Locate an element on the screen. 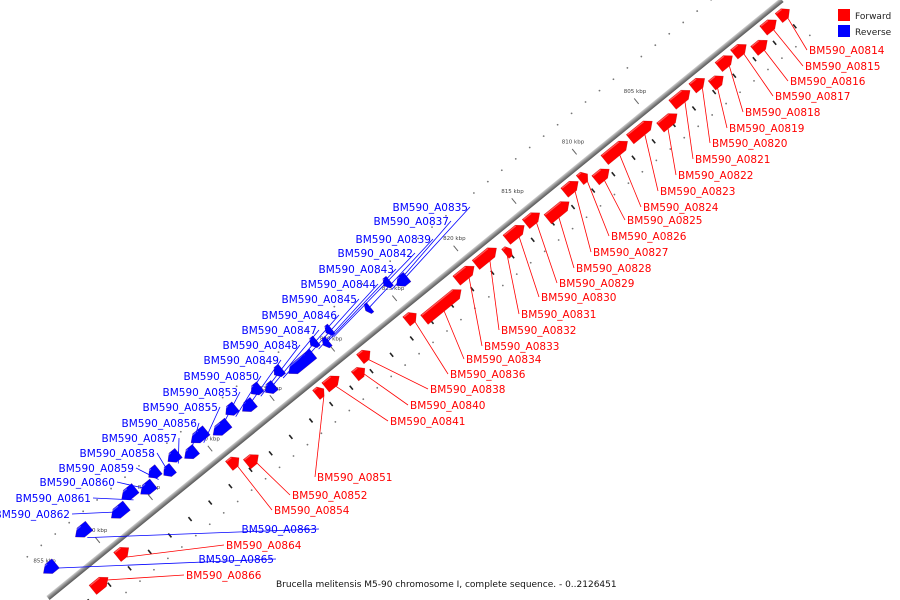 This screenshot has height=600, width=900. forward-gene-bm590_a0836 is located at coordinates (411, 318).